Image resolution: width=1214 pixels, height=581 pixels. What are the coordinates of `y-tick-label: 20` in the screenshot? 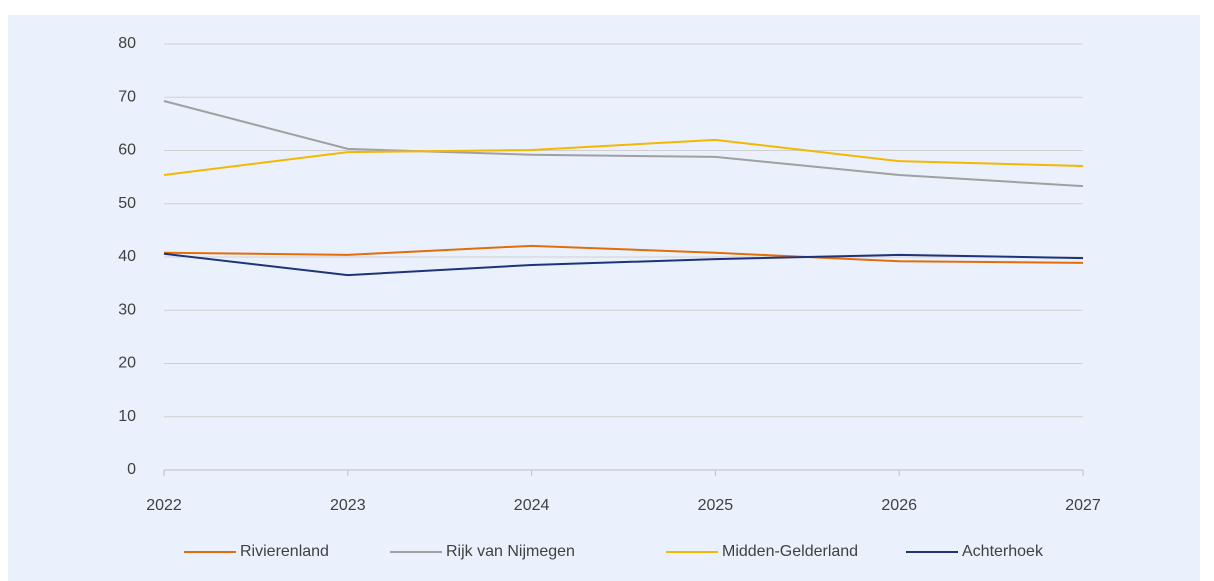 It's located at (127, 363).